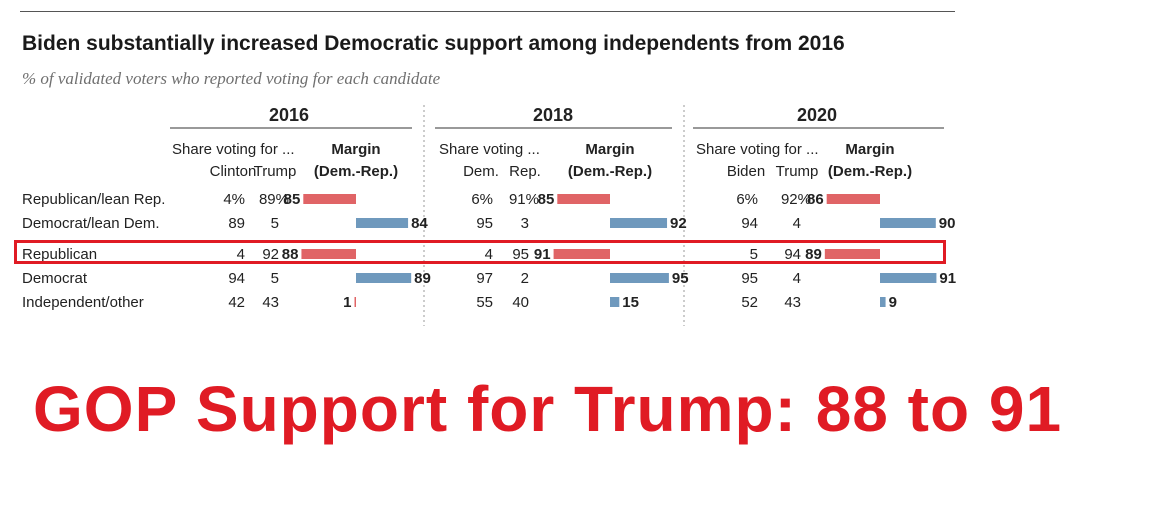 The width and height of the screenshot is (1176, 515). I want to click on col1-header: Clinton, so click(233, 171).